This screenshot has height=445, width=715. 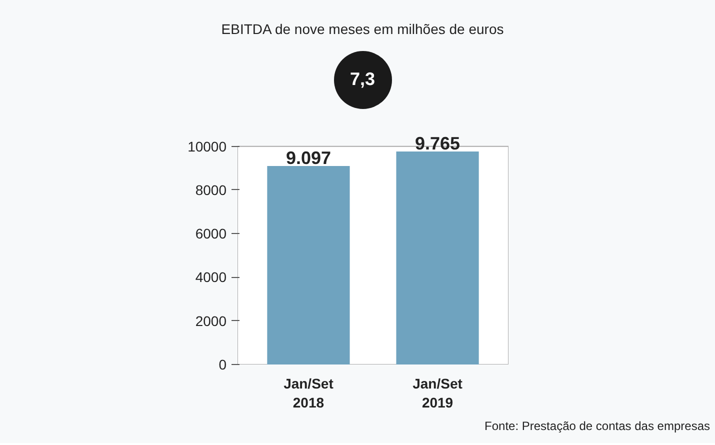 I want to click on text: 7,3, so click(x=363, y=80).